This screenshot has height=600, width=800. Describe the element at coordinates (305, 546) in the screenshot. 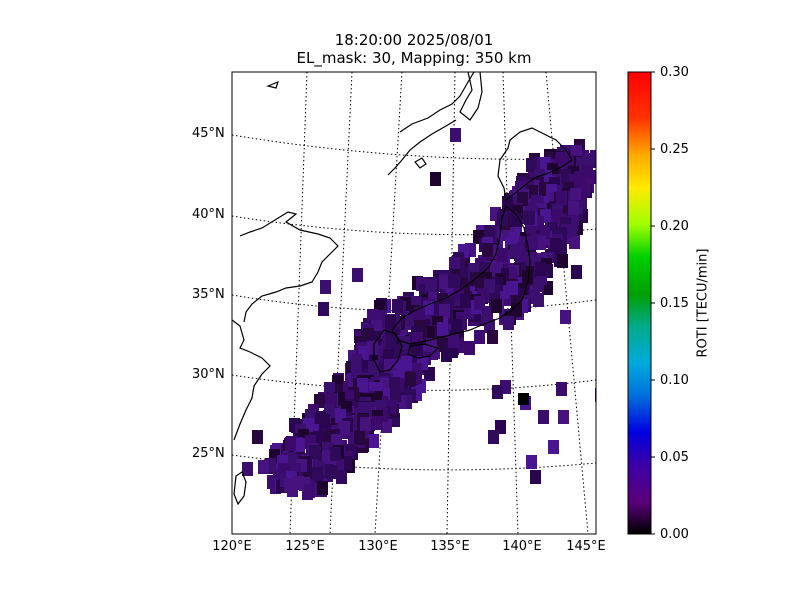

I see `lon-label-125: 125°E` at that location.